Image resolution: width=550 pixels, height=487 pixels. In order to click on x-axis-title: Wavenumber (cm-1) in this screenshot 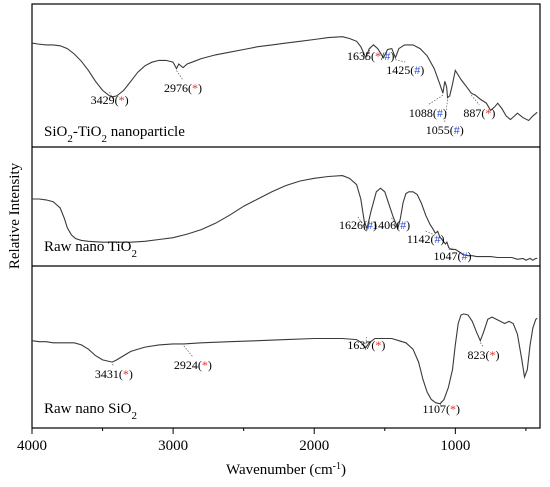, I will do `click(286, 470)`.